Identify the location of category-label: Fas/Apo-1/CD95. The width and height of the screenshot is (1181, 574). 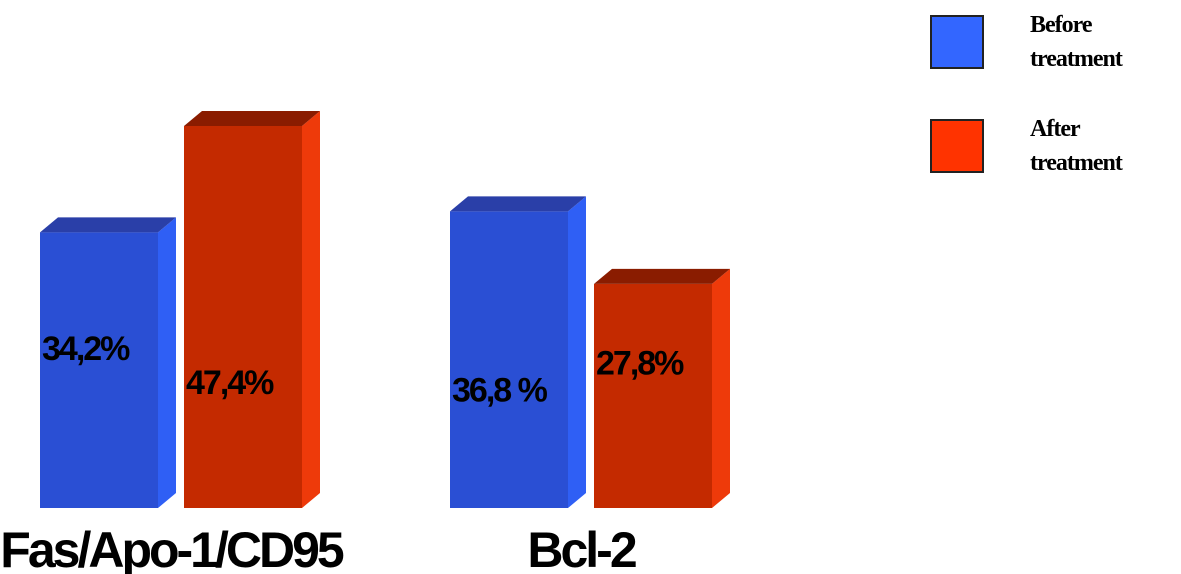
(172, 548).